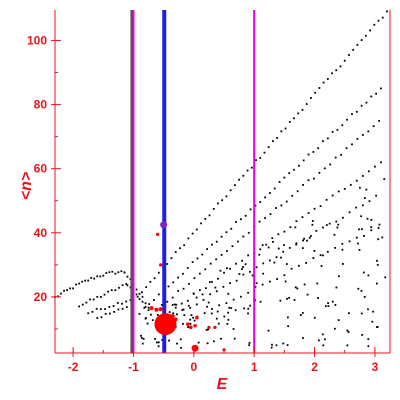 This screenshot has height=400, width=400. I want to click on x-axis-label: E, so click(223, 384).